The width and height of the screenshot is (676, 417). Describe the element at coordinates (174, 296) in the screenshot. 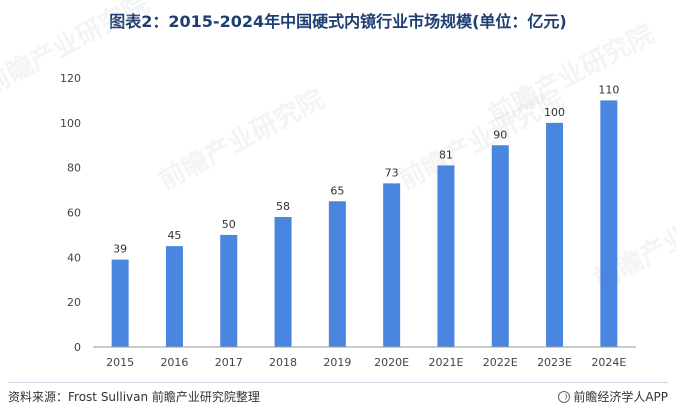

I see `bar-2016` at that location.